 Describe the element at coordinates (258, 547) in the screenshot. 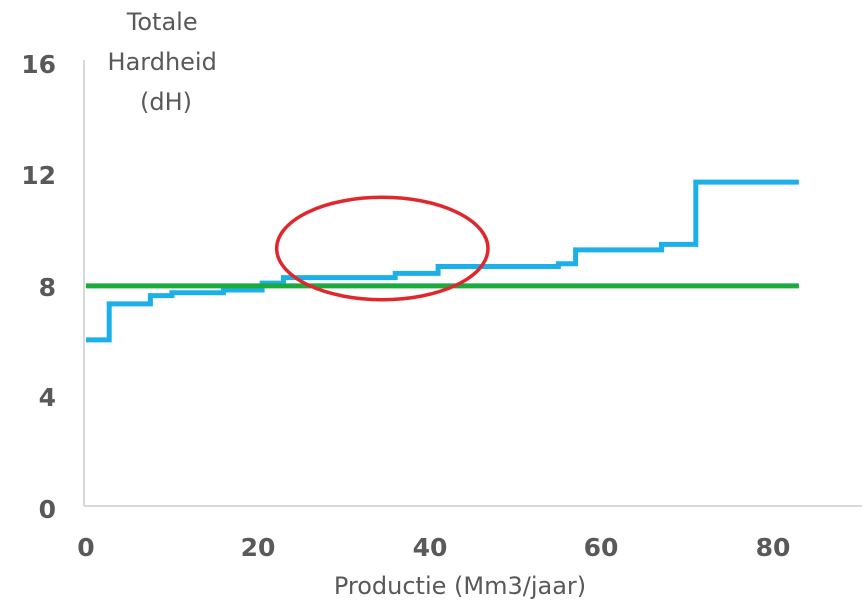

I see `x-tick-label-20: 20` at that location.